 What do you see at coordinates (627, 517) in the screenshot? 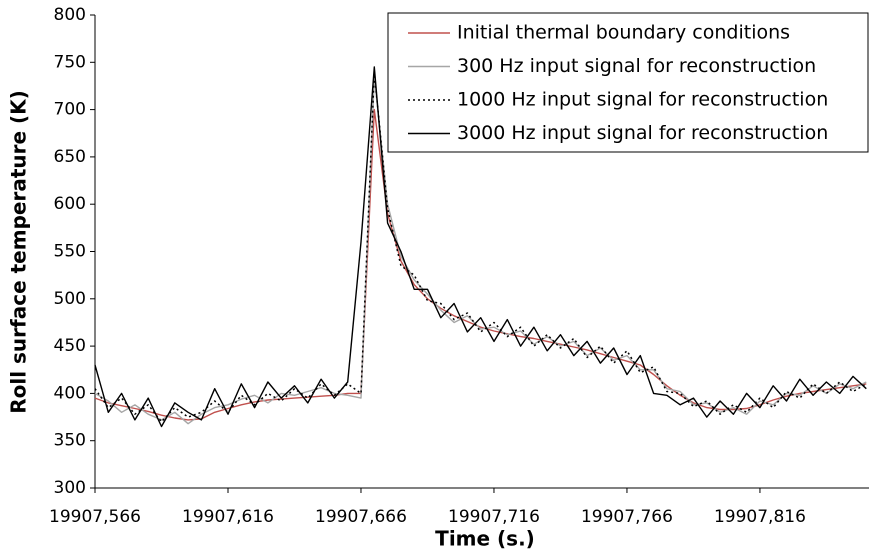
I see `x-tick-label: 19907,766` at bounding box center [627, 517].